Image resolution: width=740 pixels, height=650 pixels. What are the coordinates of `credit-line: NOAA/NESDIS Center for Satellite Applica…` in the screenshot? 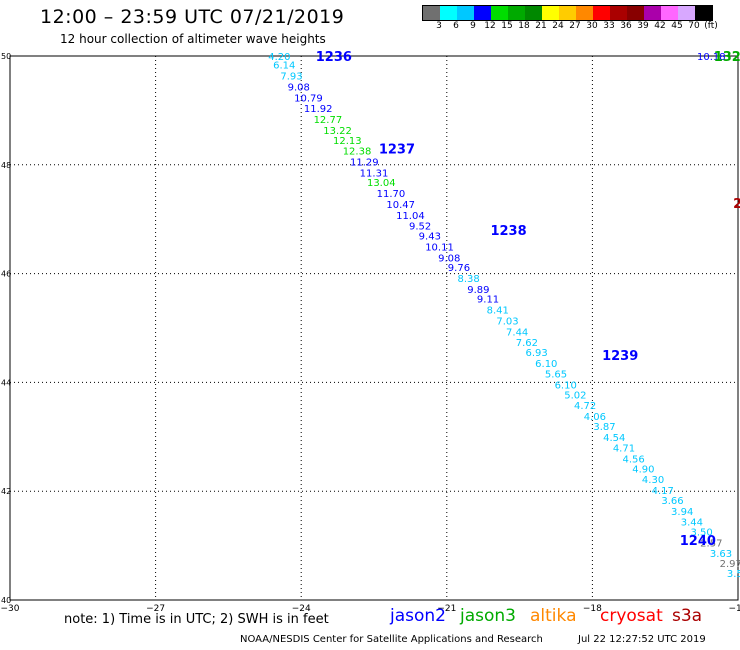 It's located at (391, 639).